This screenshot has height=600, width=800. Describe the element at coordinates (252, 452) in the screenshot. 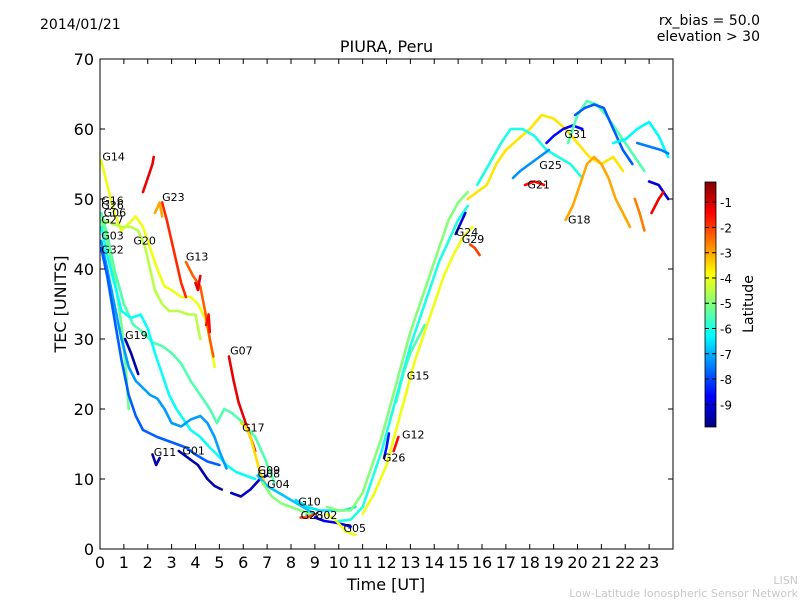

I see `series-line-g17` at that location.